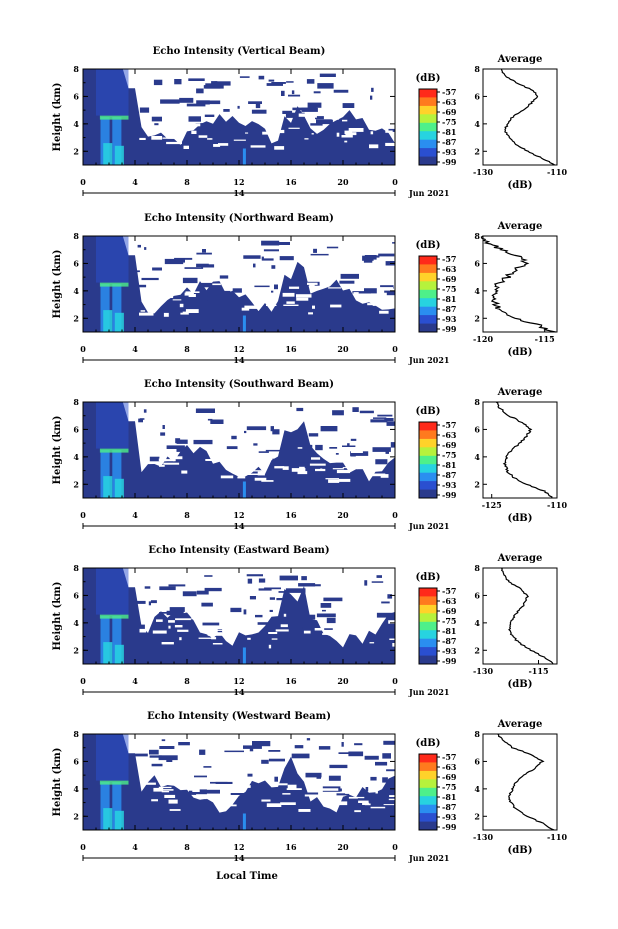 This screenshot has width=618, height=929. What do you see at coordinates (187, 349) in the screenshot?
I see `x-tick-label: 8` at bounding box center [187, 349].